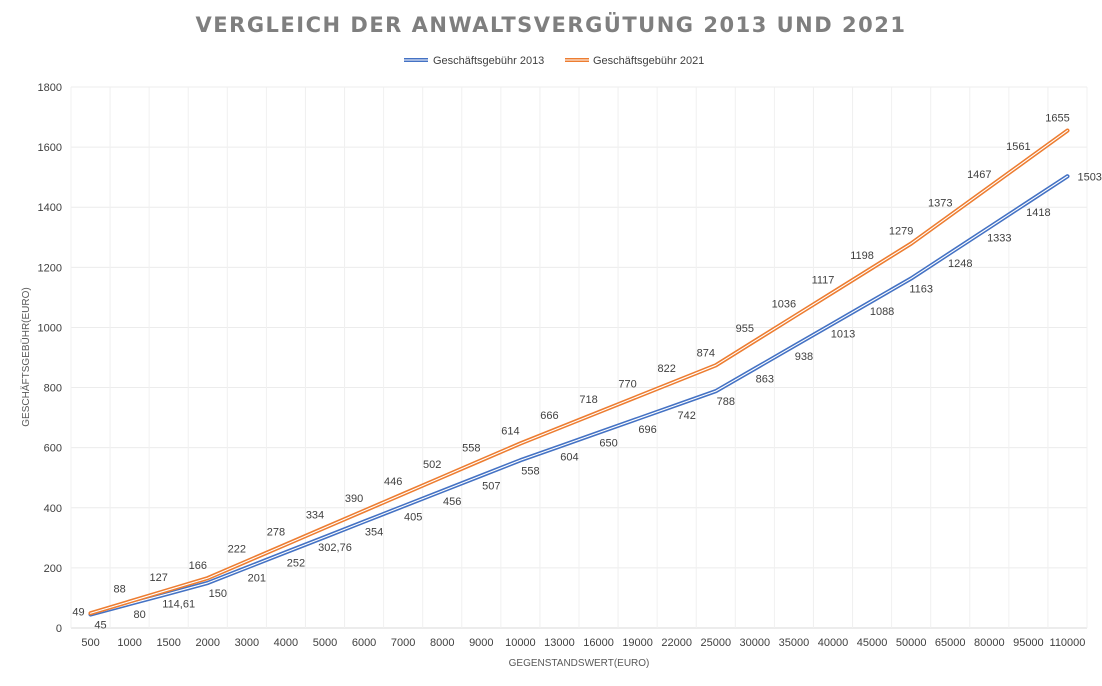 Image resolution: width=1102 pixels, height=686 pixels. I want to click on legend-entry-1: Geschäftsgebühr 2013, so click(488, 61).